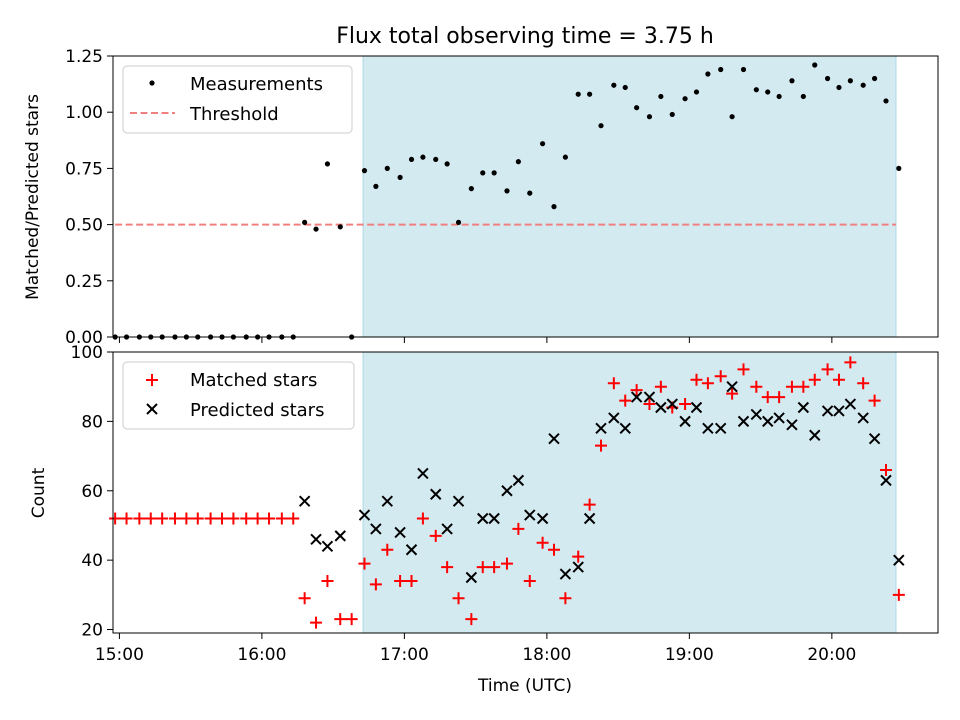  What do you see at coordinates (152, 83) in the screenshot?
I see `legend-measurements-marker` at bounding box center [152, 83].